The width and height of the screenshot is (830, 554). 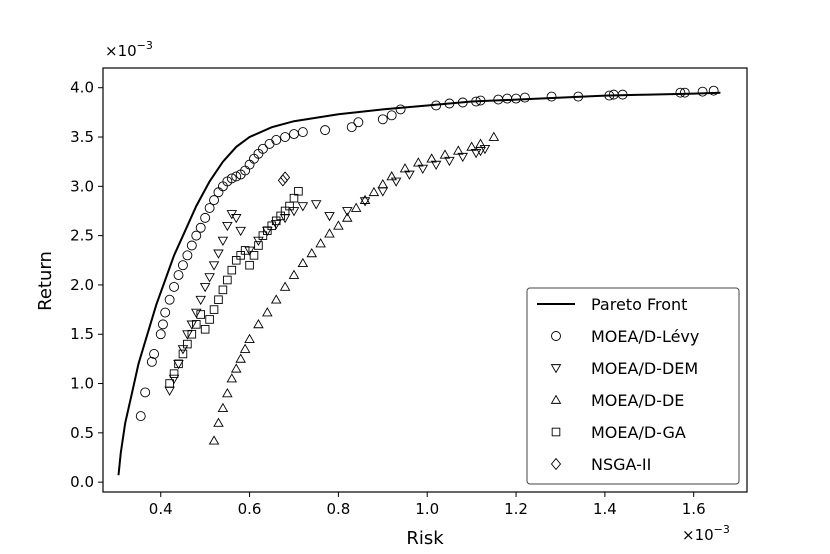 I want to click on legend-moea-d-l-vy-swatch, so click(x=556, y=336).